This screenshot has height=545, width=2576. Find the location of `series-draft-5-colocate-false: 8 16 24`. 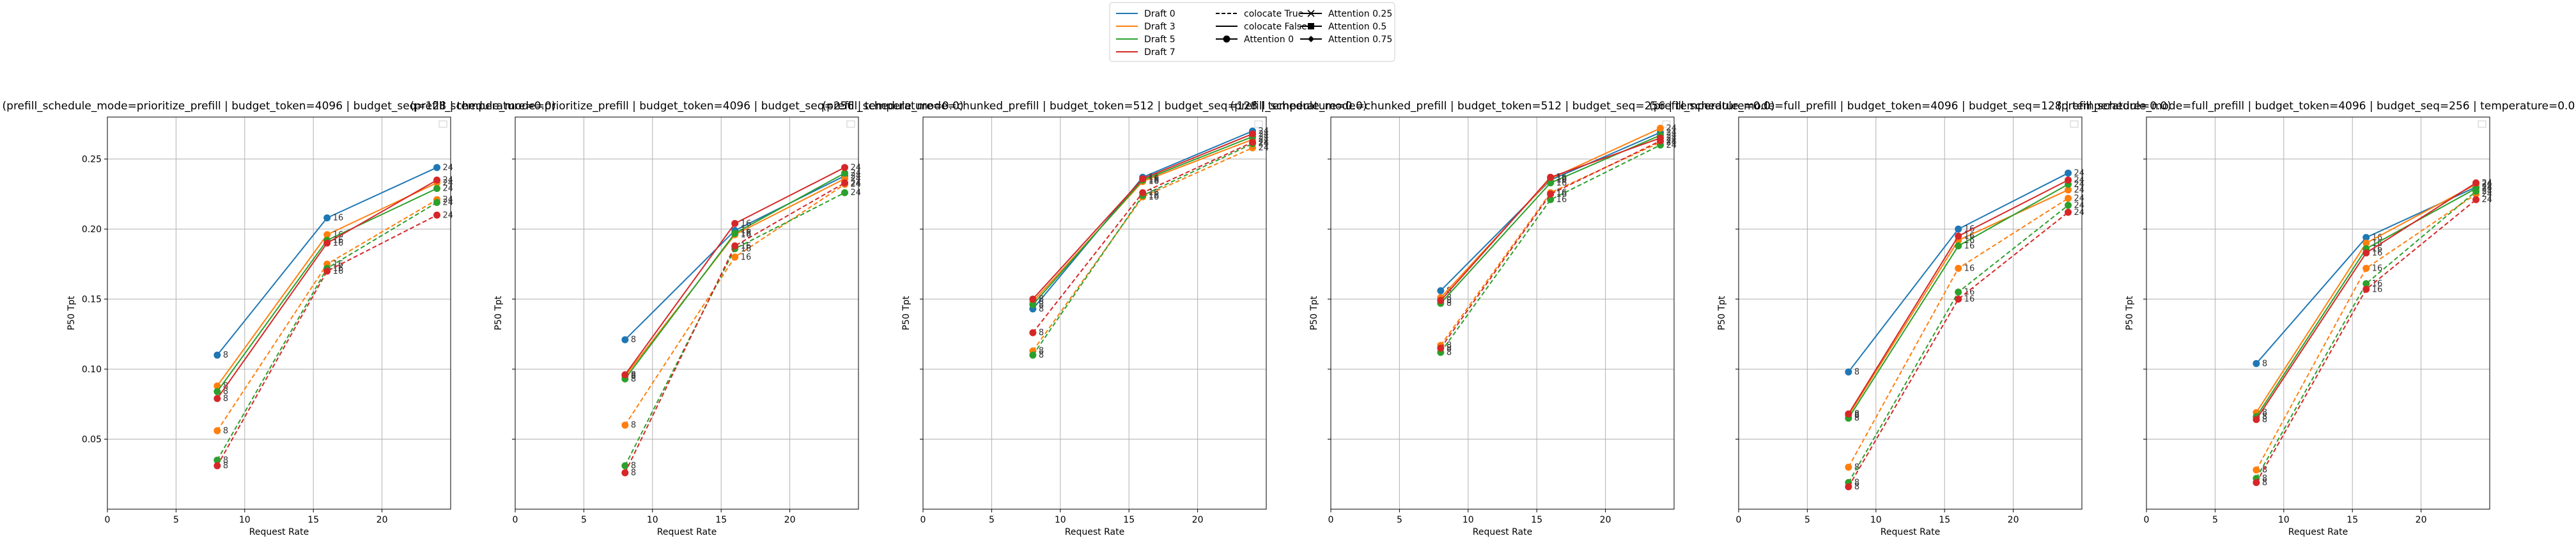

series-draft-5-colocate-false: 8 16 24 is located at coordinates (2372, 303).